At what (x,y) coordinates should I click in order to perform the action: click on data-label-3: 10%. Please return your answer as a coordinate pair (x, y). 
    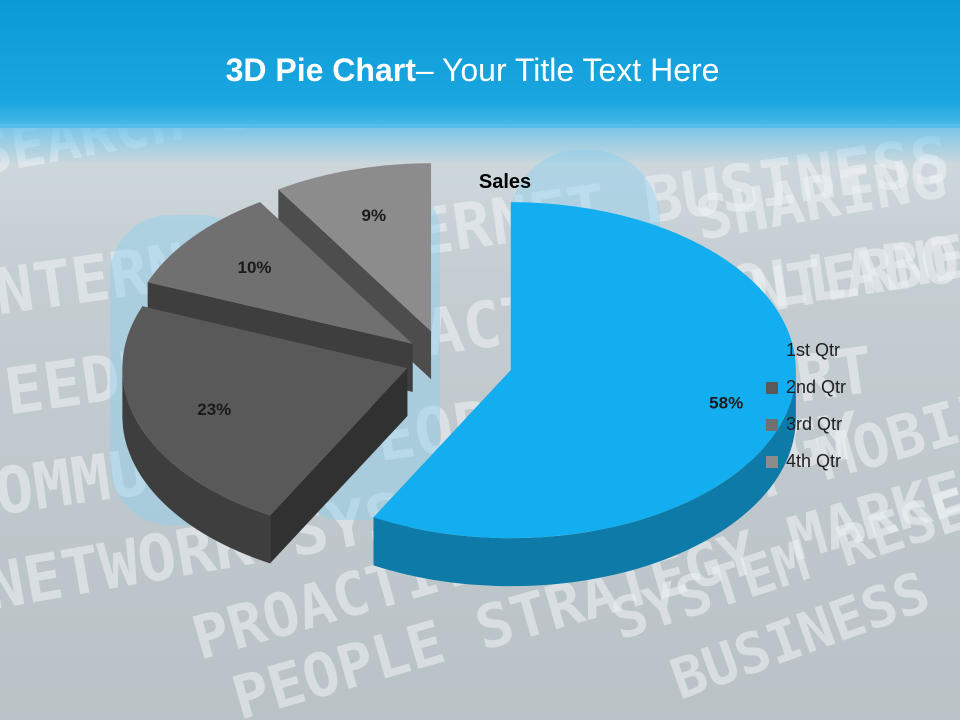
    Looking at the image, I should click on (255, 267).